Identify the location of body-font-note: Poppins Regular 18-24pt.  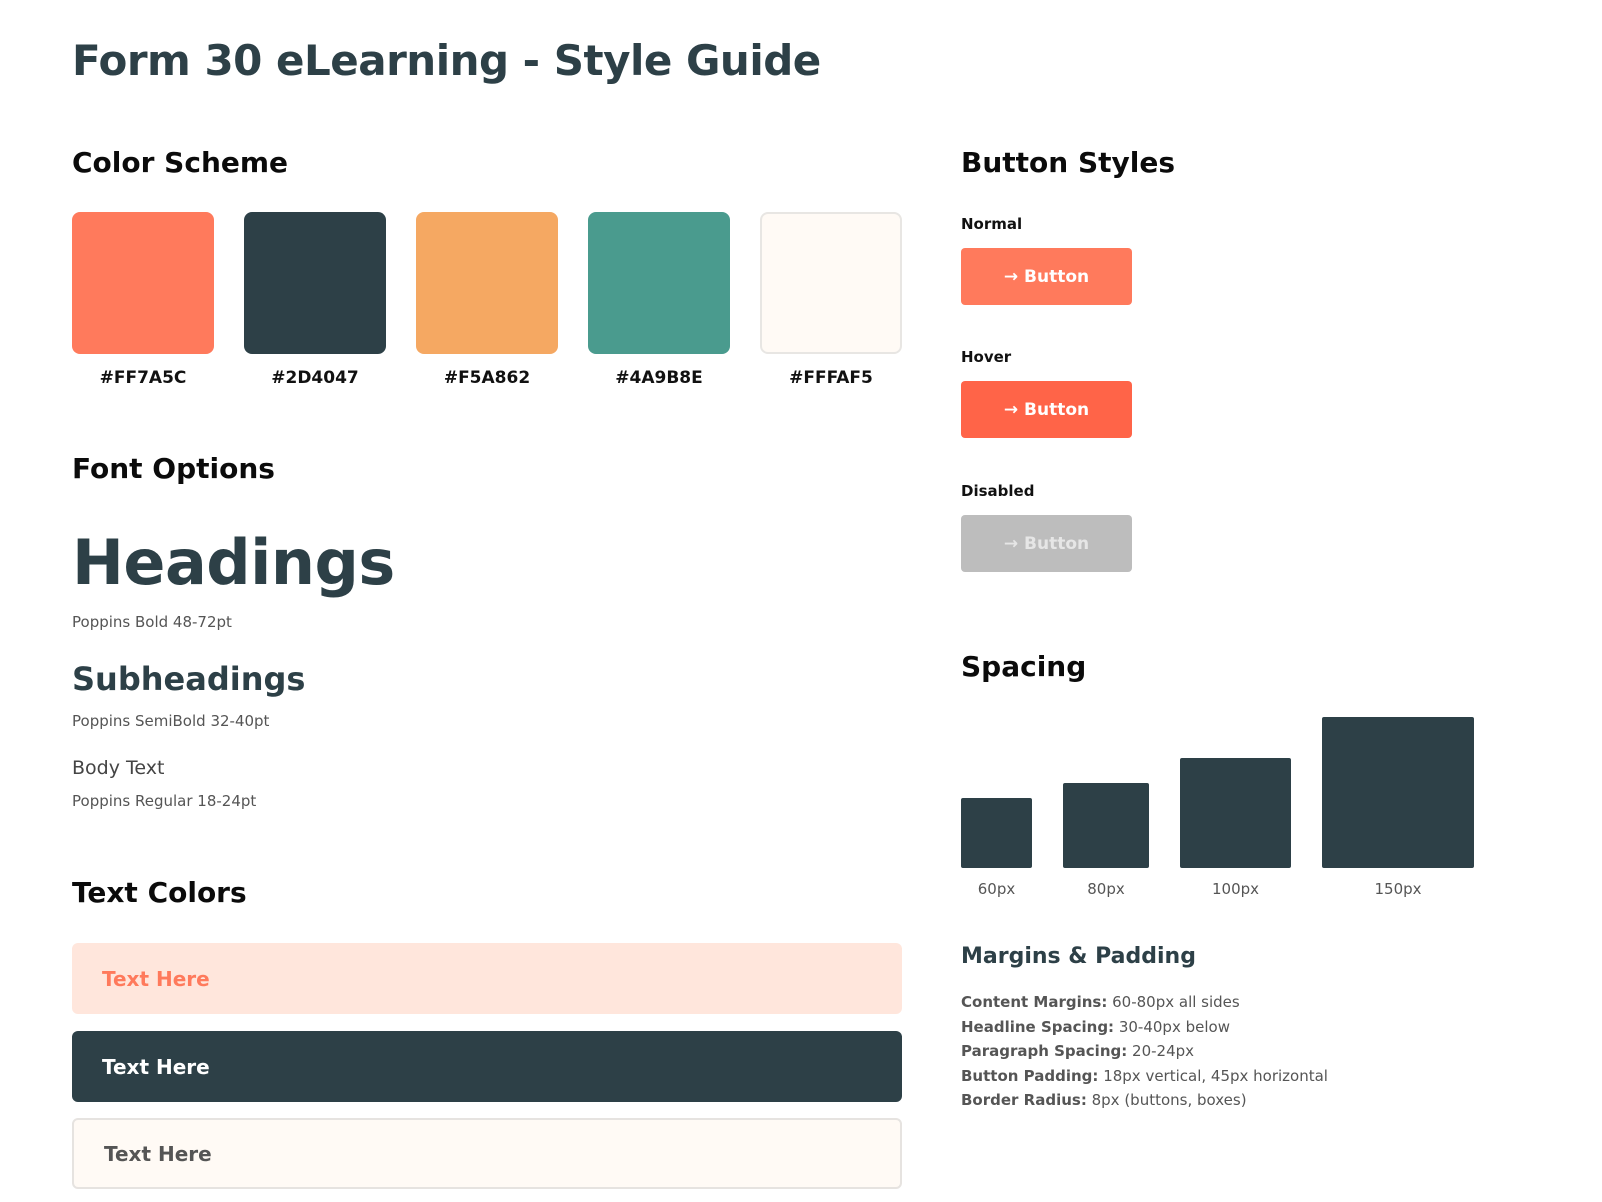
(164, 801).